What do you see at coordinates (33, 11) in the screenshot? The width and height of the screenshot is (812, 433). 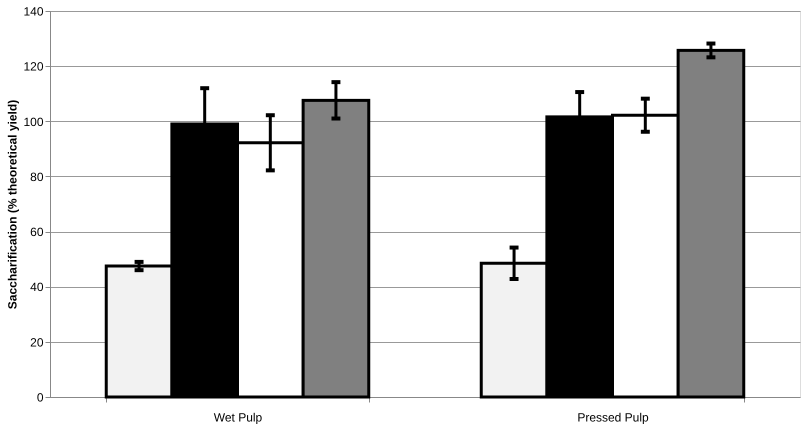 I see `y-tick-label: 140` at bounding box center [33, 11].